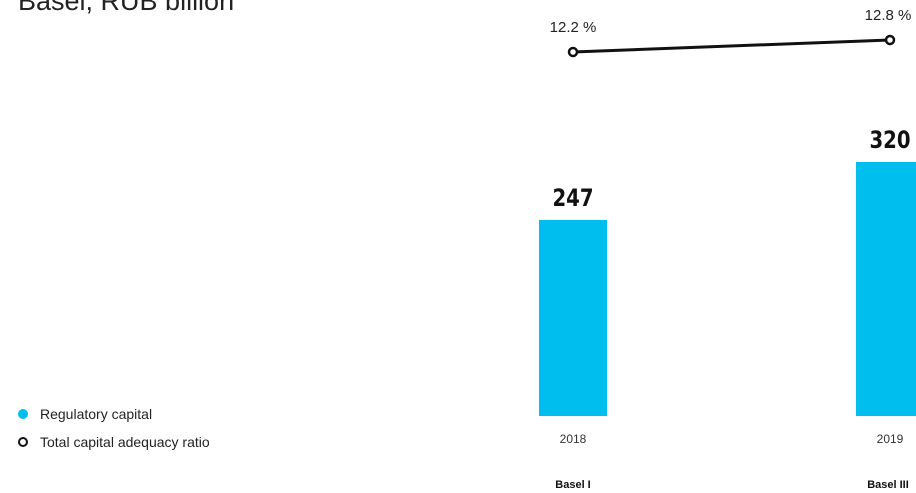 The height and width of the screenshot is (493, 916). I want to click on ratio-point-2018, so click(573, 52).